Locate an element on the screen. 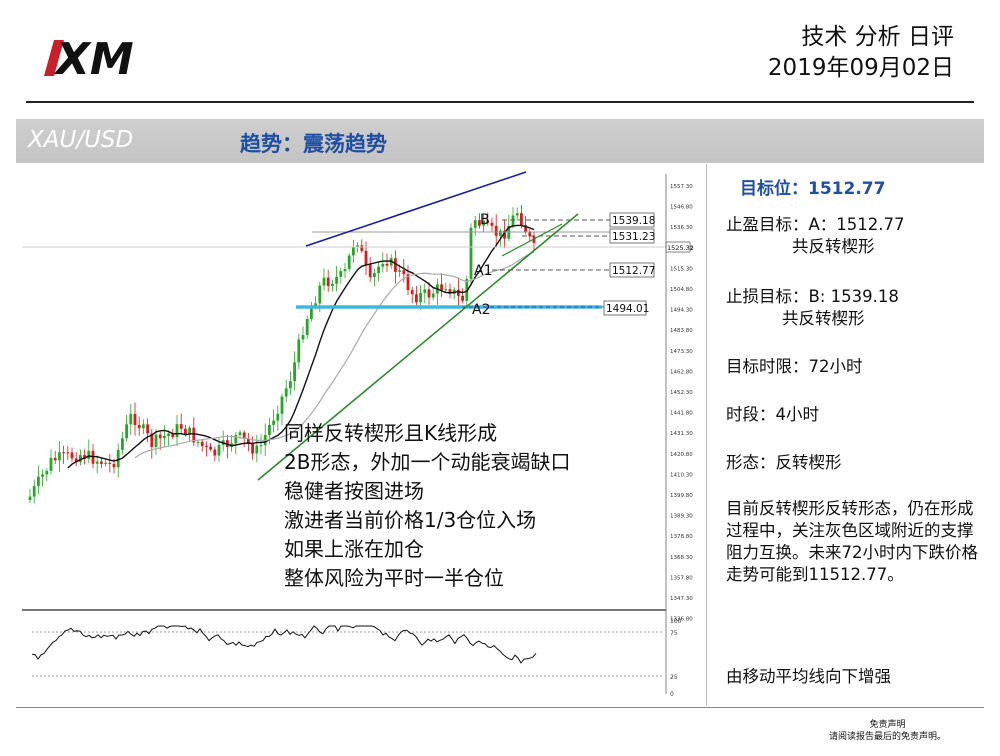 The image size is (1000, 756). take-profit-target: 止盈目标：A：1512.77 is located at coordinates (815, 224).